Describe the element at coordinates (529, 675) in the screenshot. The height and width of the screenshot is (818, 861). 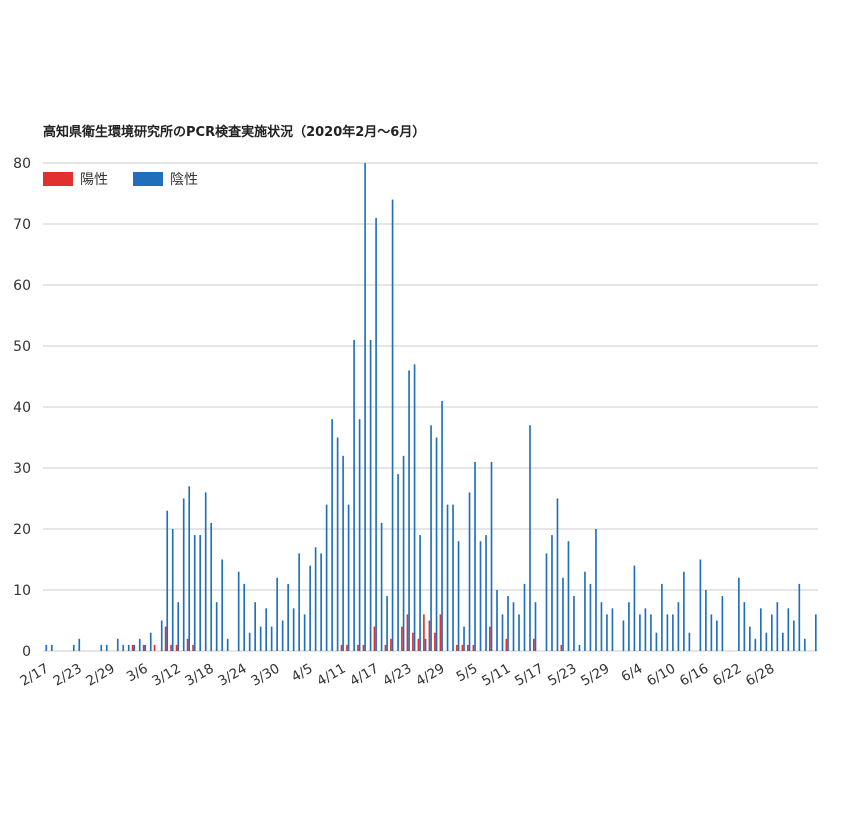
I see `x-tick-label: 5/17` at that location.